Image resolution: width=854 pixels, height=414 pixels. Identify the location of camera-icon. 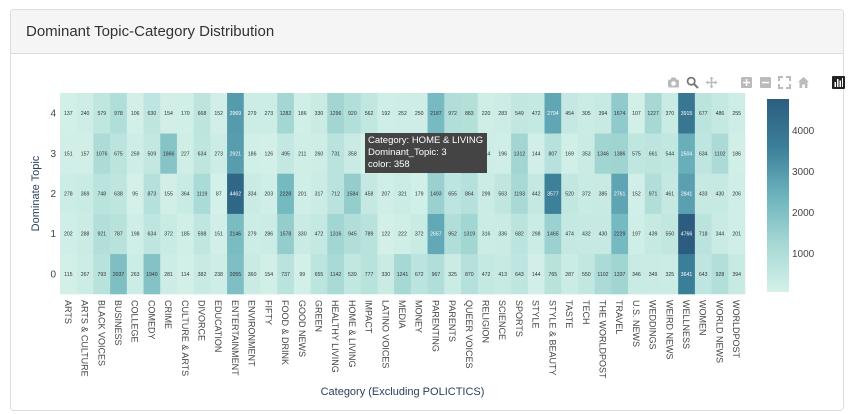
(673, 82).